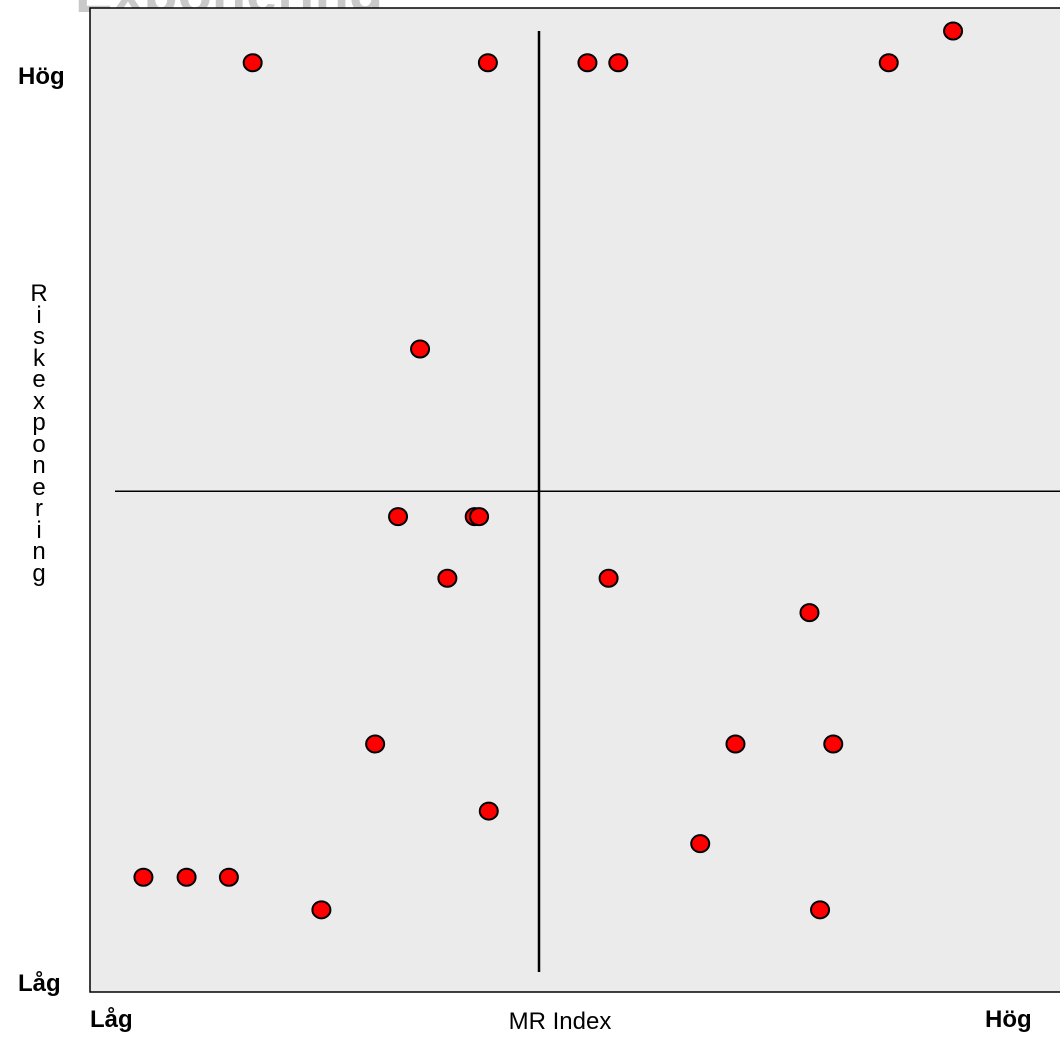 The height and width of the screenshot is (1039, 1060). Describe the element at coordinates (39, 336) in the screenshot. I see `y-axis-label-char: s` at that location.